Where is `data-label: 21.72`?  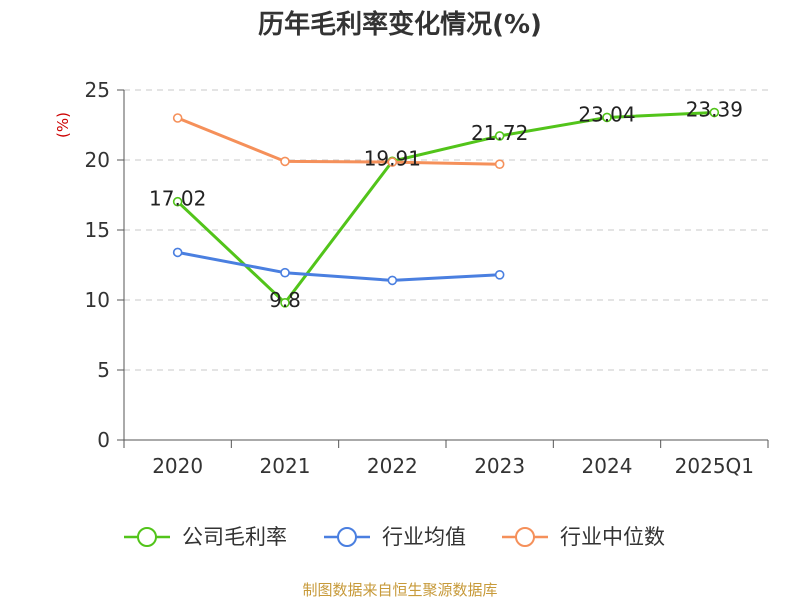 data-label: 21.72 is located at coordinates (499, 133).